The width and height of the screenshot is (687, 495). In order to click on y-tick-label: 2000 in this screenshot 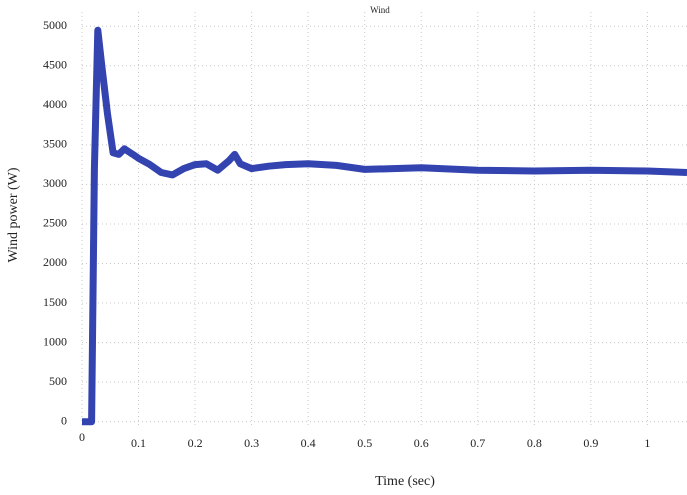, I will do `click(55, 262)`.